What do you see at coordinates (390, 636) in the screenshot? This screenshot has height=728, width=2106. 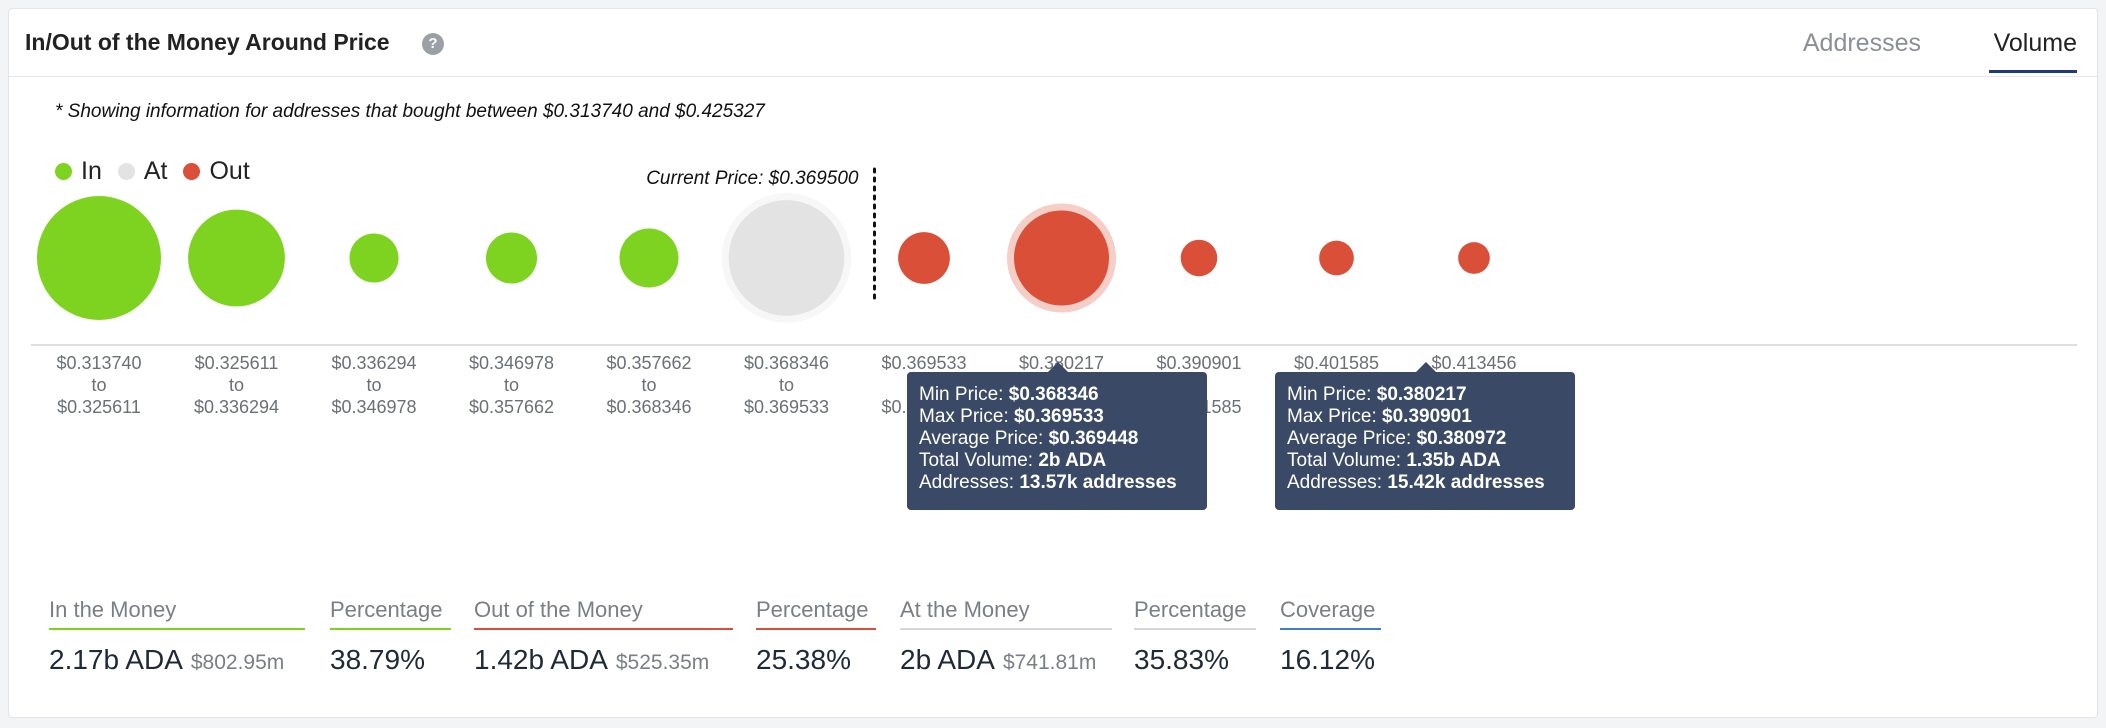 I see `stat-in-percentage: Percentage 38.79%` at bounding box center [390, 636].